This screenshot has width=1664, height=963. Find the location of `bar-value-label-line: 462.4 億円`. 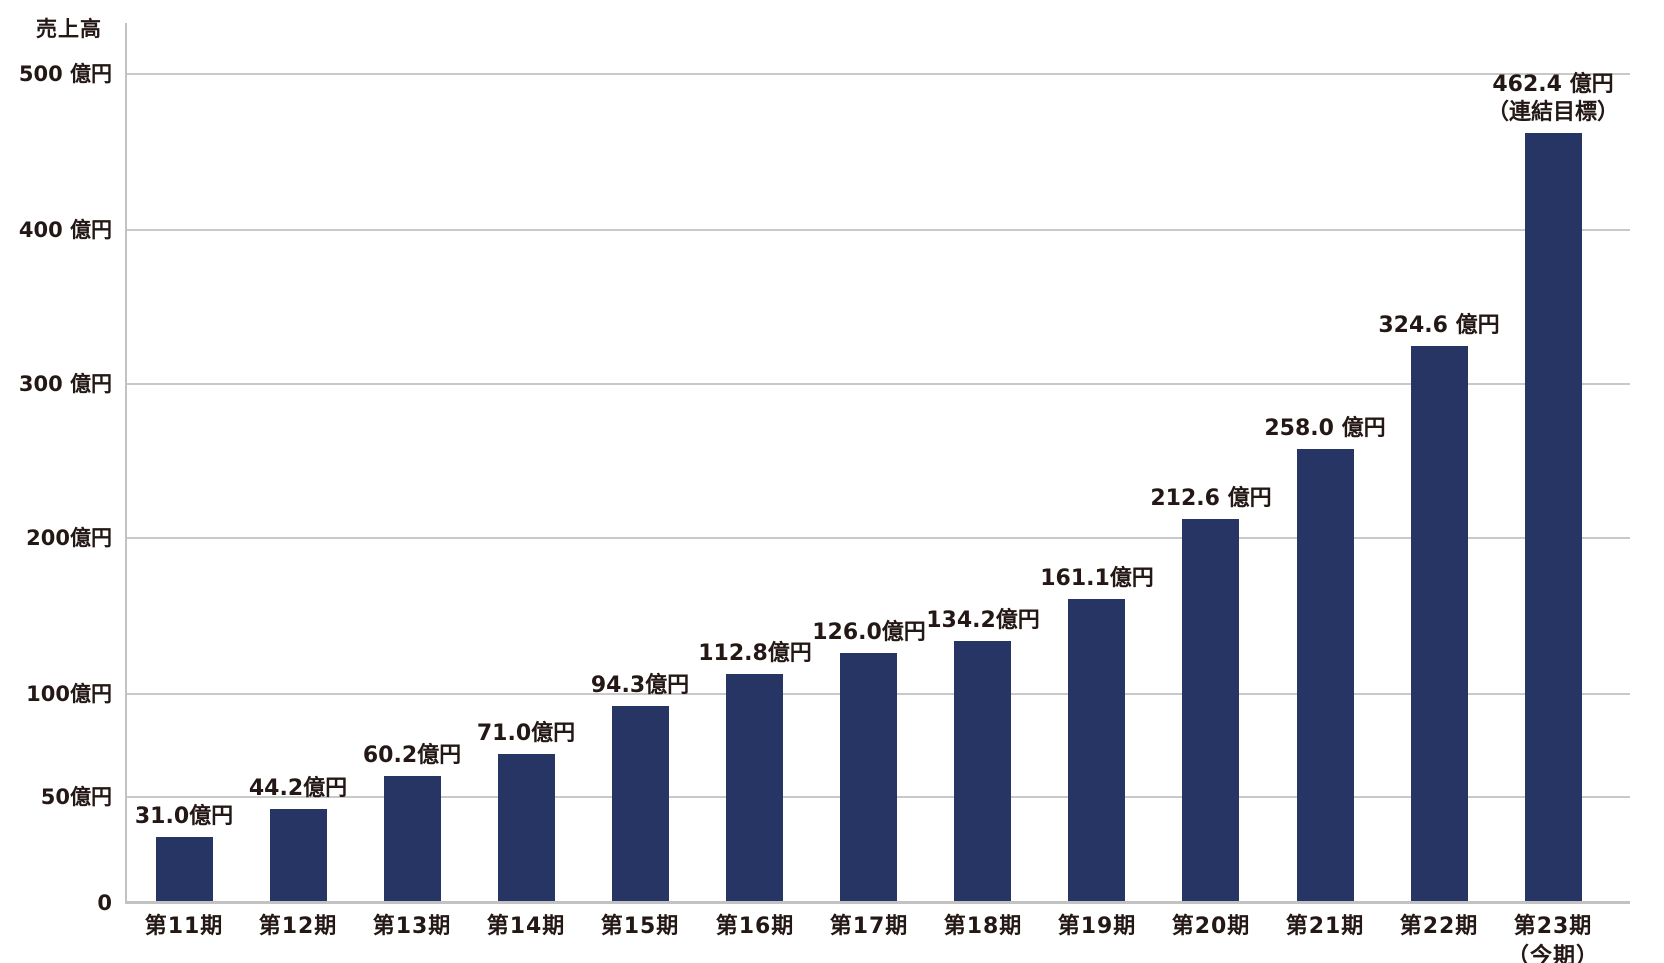

bar-value-label-line: 462.4 億円 is located at coordinates (1553, 84).